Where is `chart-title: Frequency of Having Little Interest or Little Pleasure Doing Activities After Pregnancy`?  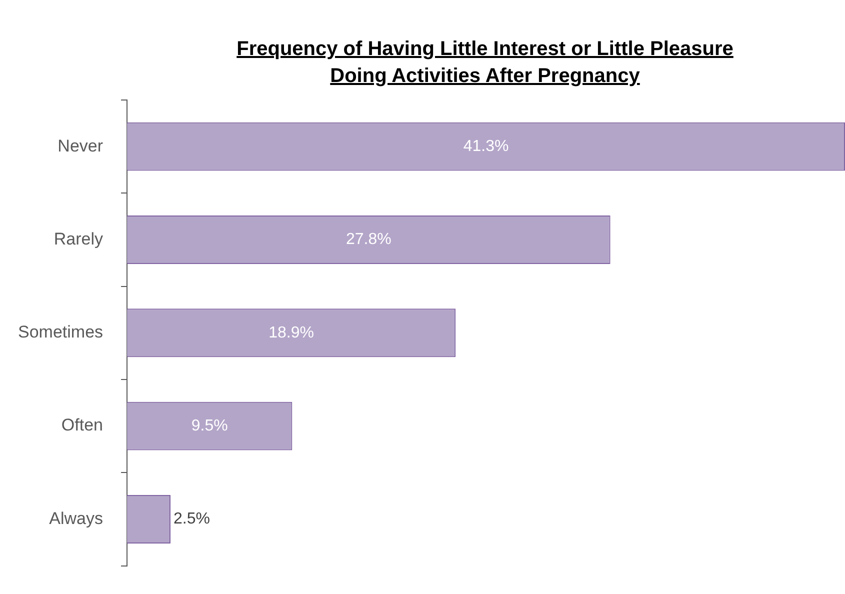 chart-title: Frequency of Having Little Interest or Little Pleasure Doing Activities After Pregnancy is located at coordinates (485, 63).